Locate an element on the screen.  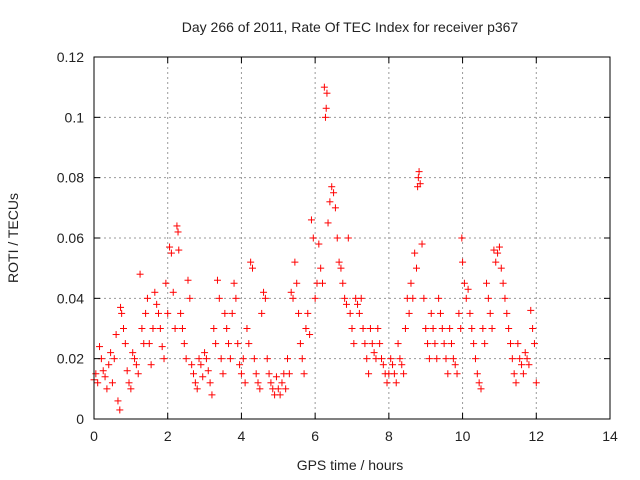
y-tick-label: 0.02 is located at coordinates (70, 359).